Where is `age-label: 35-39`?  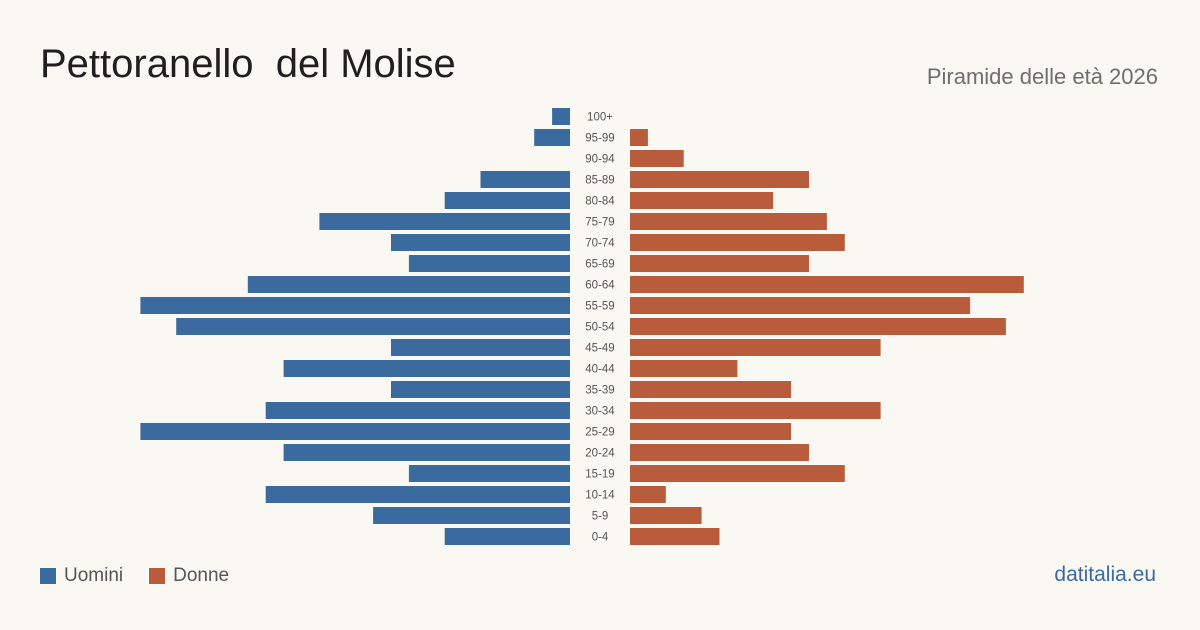
age-label: 35-39 is located at coordinates (599, 391).